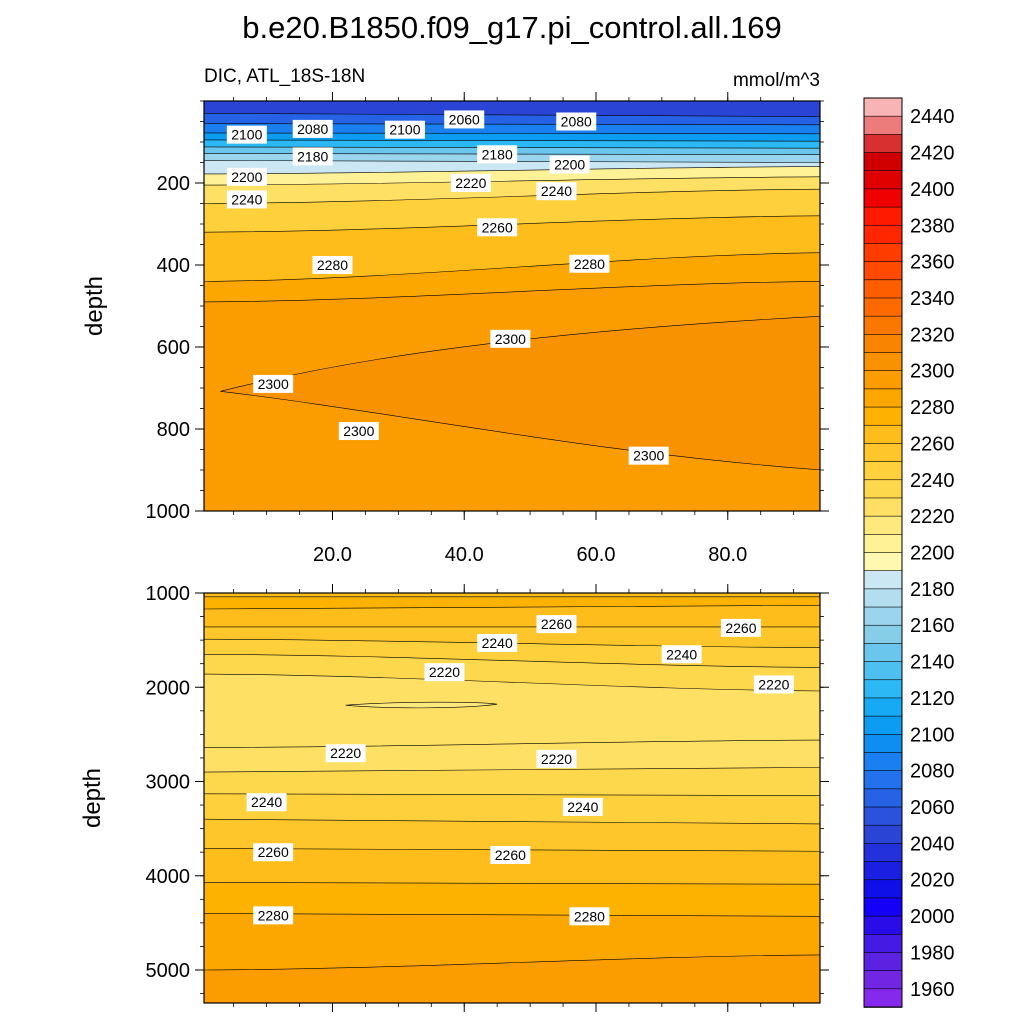 The height and width of the screenshot is (1029, 1024). Describe the element at coordinates (932, 663) in the screenshot. I see `colorbar-label: 2140` at that location.